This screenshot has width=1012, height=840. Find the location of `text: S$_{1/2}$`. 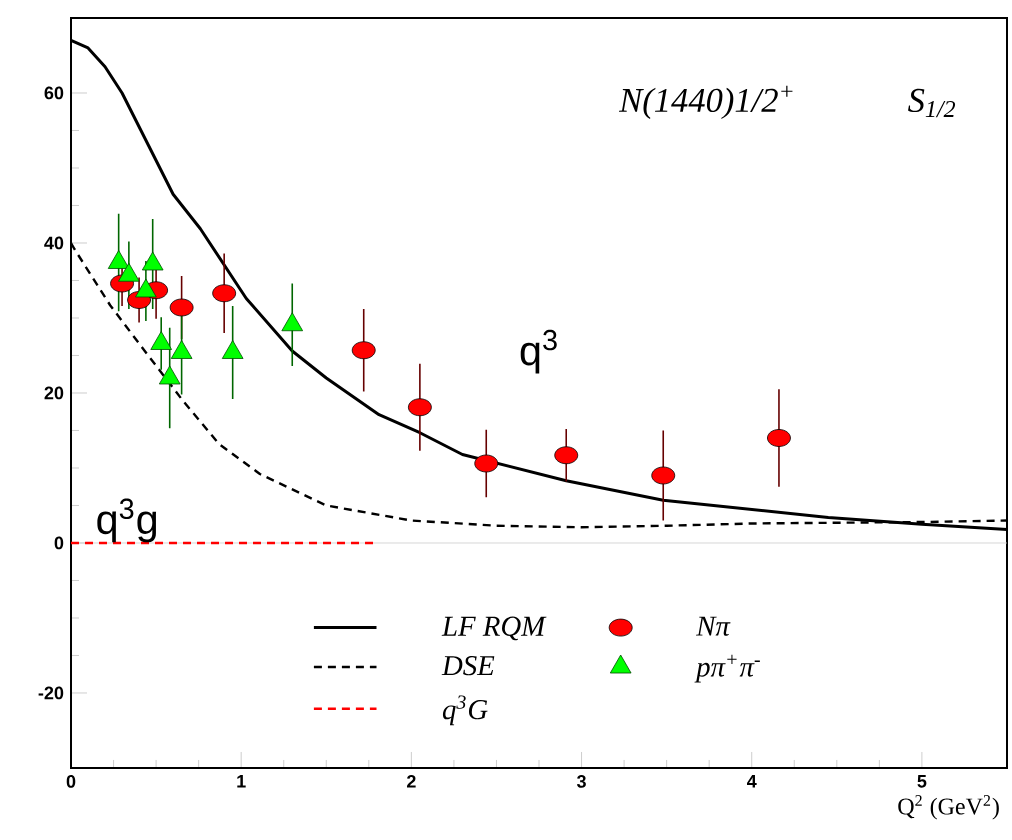

text: S$_{1/2}$ is located at coordinates (932, 103).